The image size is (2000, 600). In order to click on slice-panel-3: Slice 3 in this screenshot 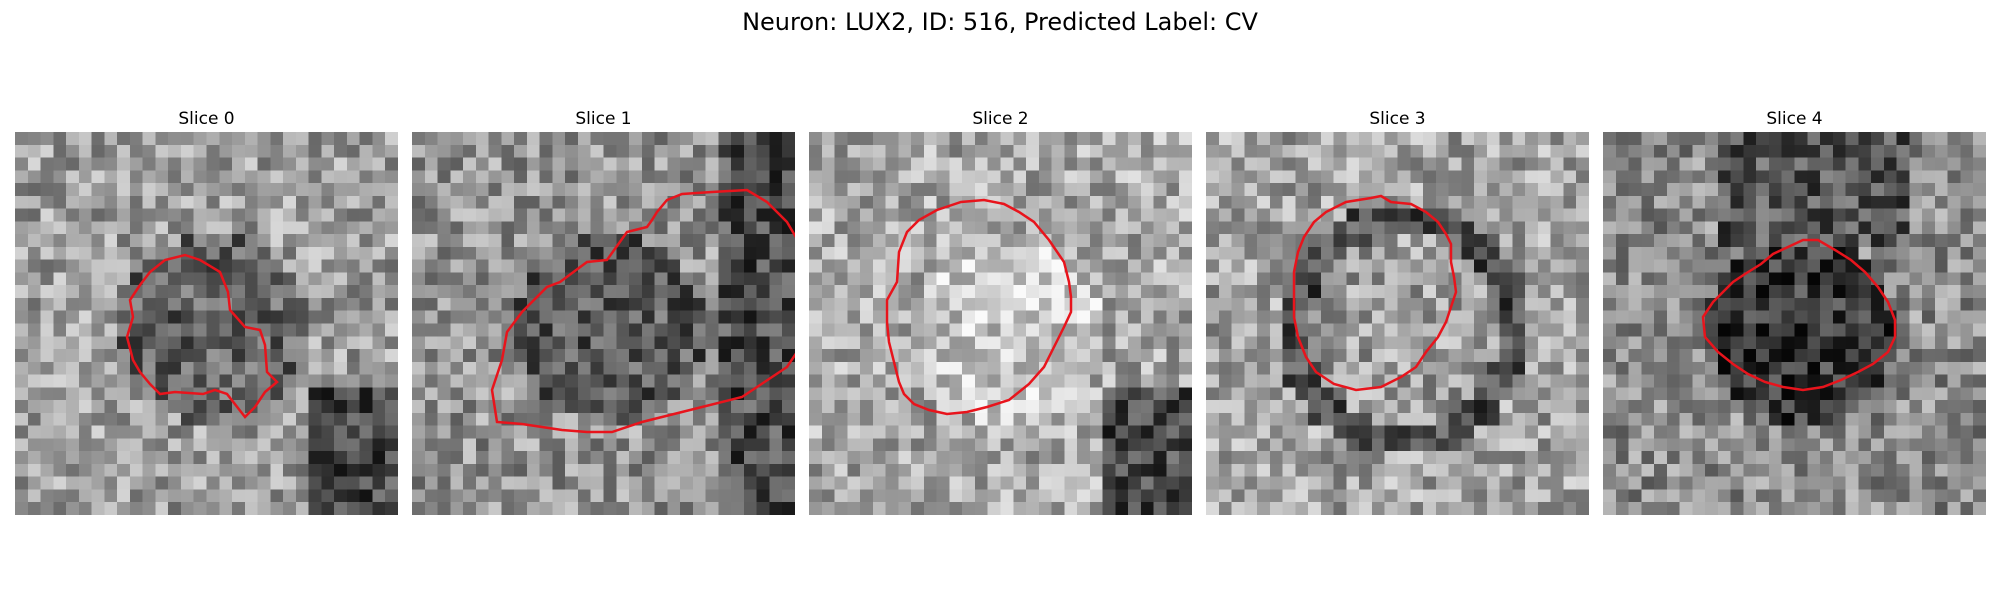, I will do `click(1397, 311)`.